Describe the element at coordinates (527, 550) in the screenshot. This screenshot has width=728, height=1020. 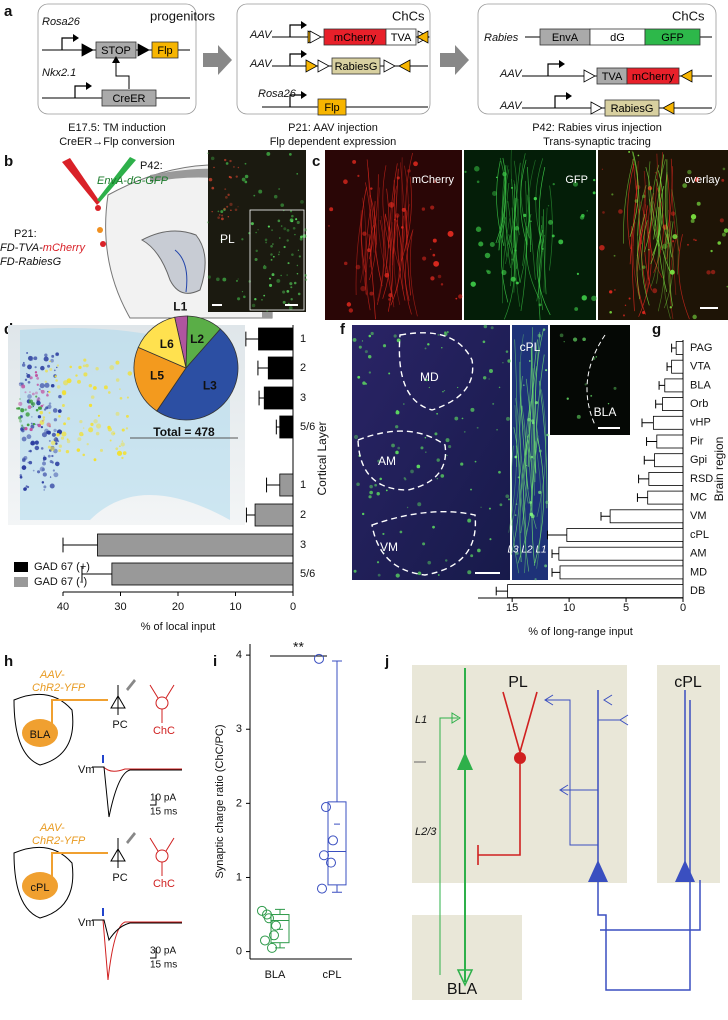
I see `layer-label: L2` at that location.